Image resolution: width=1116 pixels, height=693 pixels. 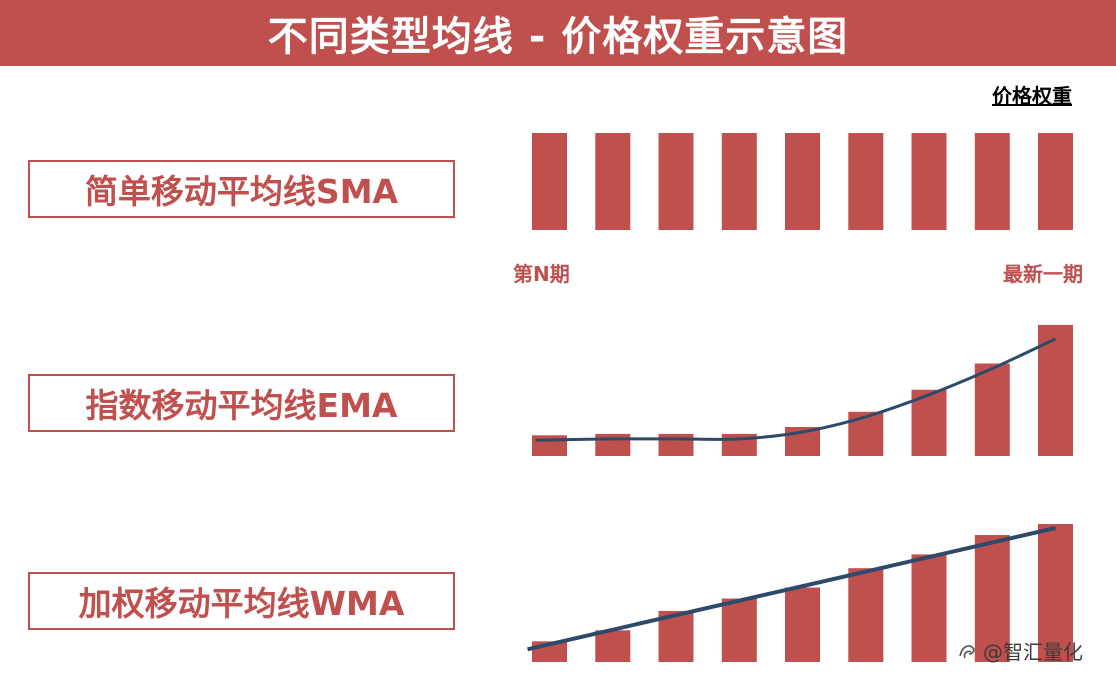 What do you see at coordinates (241, 189) in the screenshot?
I see `sma-label-box: 简单移动平均线SMA` at bounding box center [241, 189].